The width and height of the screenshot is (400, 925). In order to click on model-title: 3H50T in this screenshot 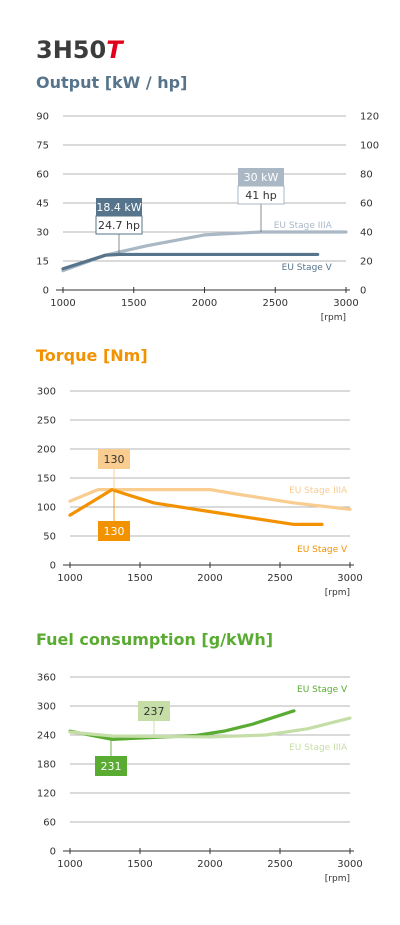, I will do `click(80, 50)`.